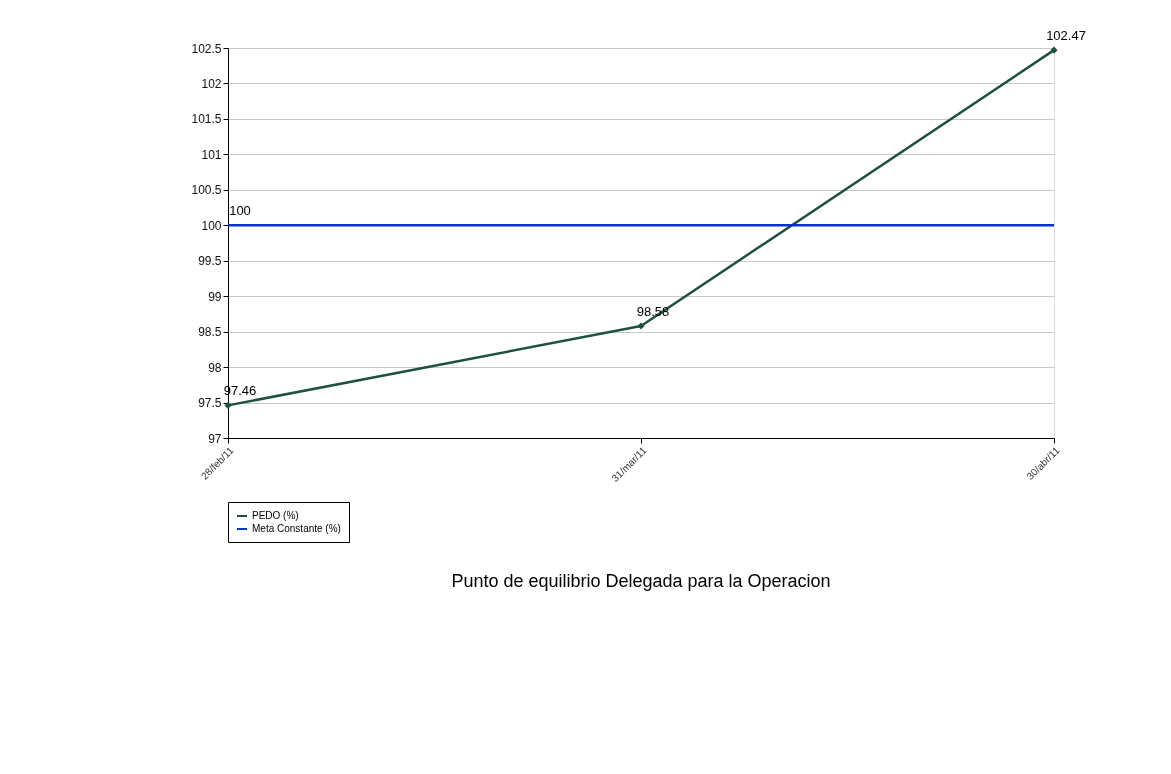  I want to click on y-tick-label: 98, so click(215, 367).